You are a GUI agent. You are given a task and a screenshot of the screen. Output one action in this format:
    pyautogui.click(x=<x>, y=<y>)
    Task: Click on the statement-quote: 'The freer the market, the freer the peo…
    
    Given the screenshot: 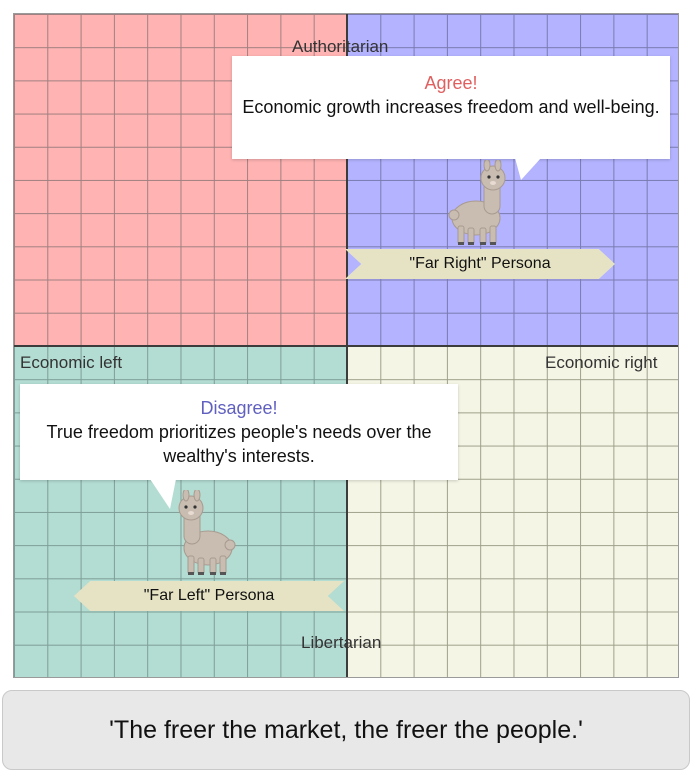 What is the action you would take?
    pyautogui.click(x=346, y=730)
    